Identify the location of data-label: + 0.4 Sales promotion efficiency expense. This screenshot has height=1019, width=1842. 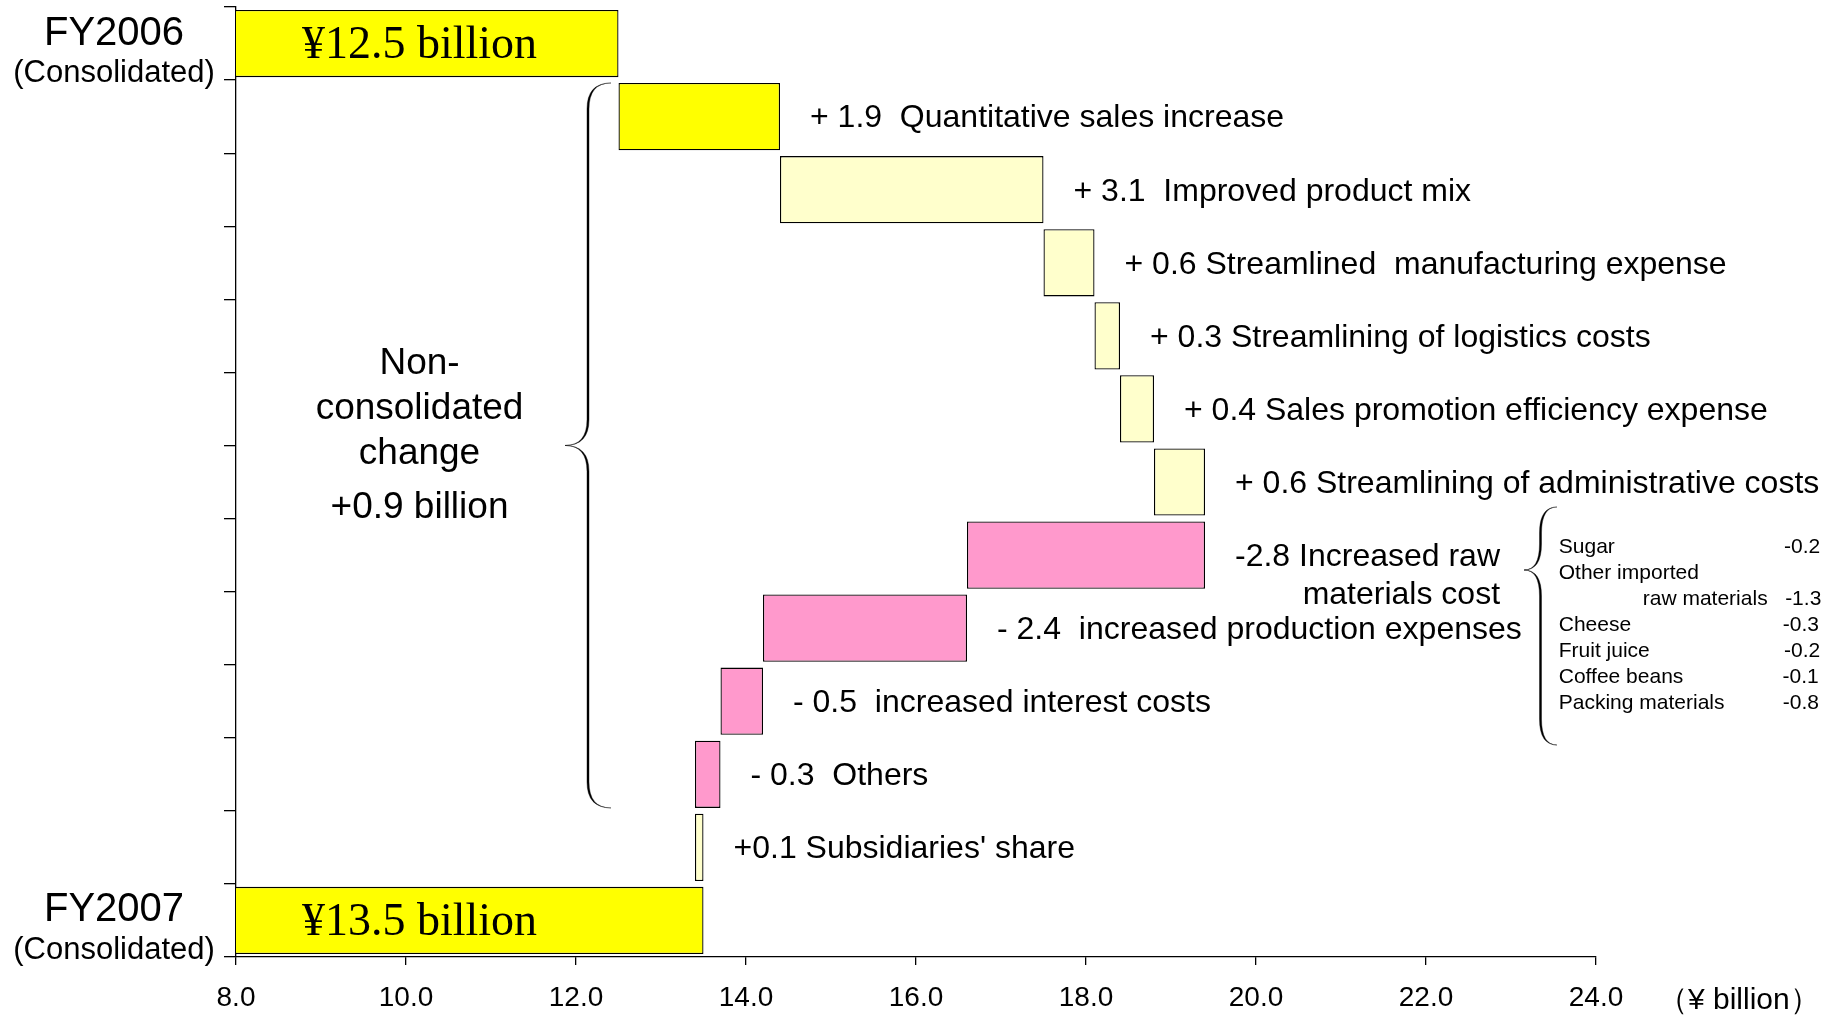
(1476, 408).